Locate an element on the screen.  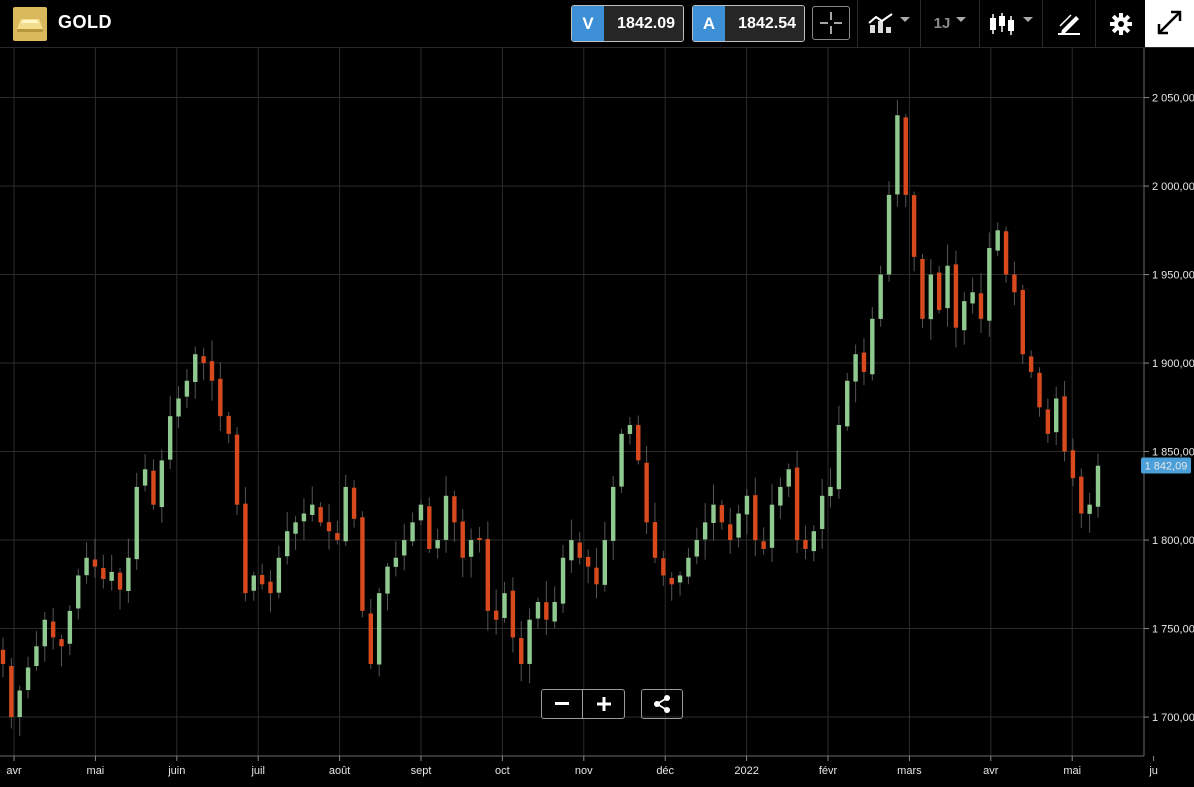
sell-price-button: V 1842.09 is located at coordinates (627, 23).